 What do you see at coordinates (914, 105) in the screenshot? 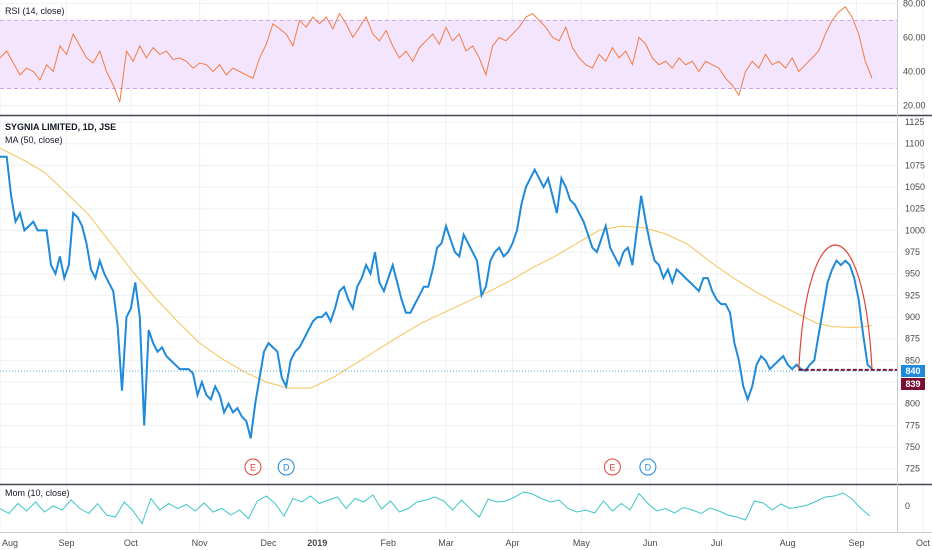
I see `rsi-tick-label: 20.00` at bounding box center [914, 105].